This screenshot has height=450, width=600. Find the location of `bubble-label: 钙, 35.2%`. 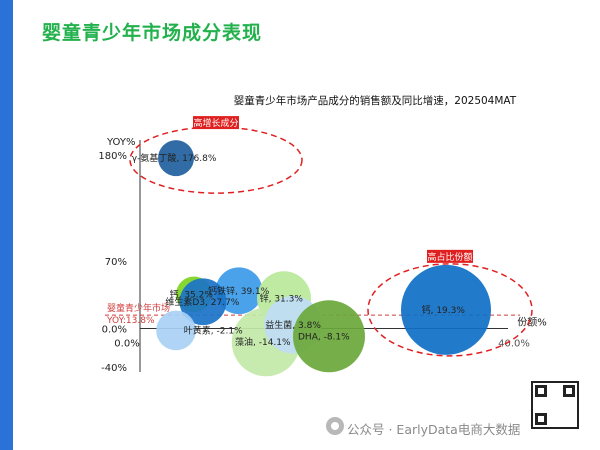

bubble-label: 钙, 35.2% is located at coordinates (192, 295).